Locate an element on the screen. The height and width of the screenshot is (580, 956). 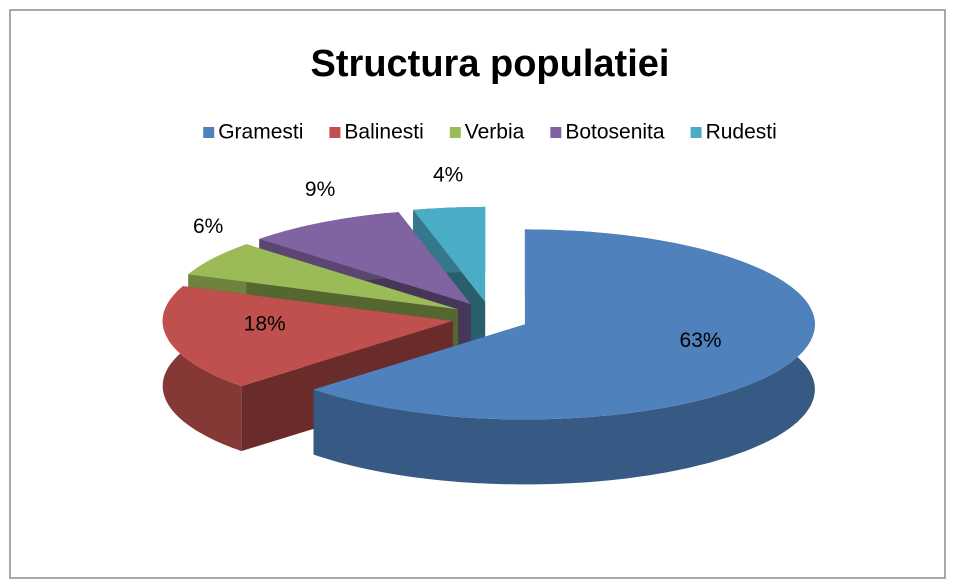
legend-label: Balinesti is located at coordinates (383, 132).